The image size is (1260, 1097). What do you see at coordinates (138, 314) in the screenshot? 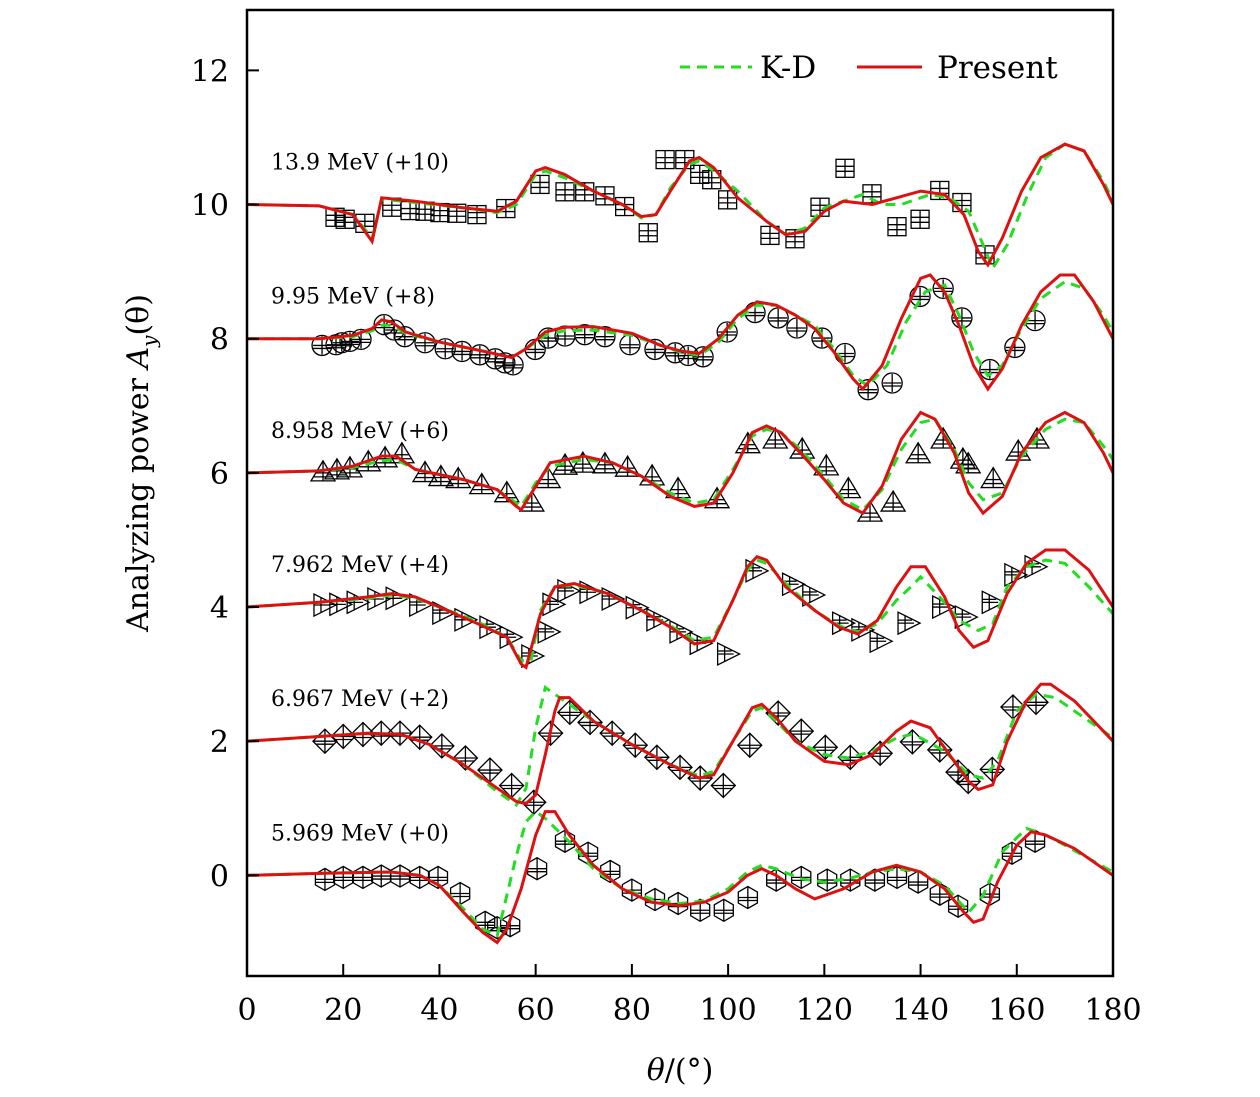
I see `y-axis-arg: (θ)` at bounding box center [138, 314].